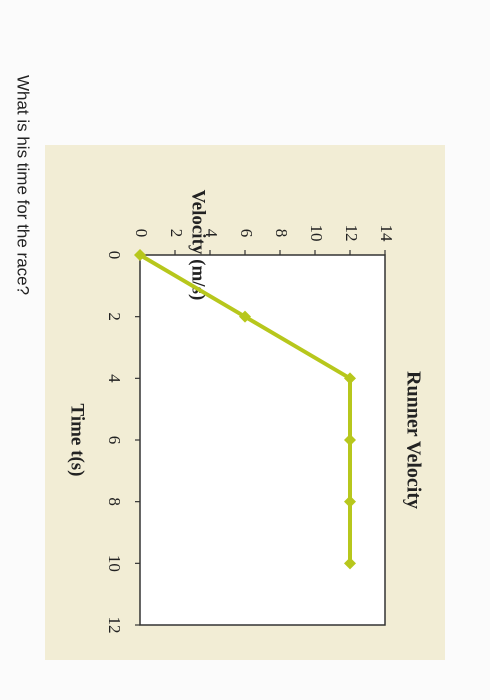 This screenshot has height=700, width=490. Describe the element at coordinates (114, 440) in the screenshot. I see `x-tick-label: 6` at that location.